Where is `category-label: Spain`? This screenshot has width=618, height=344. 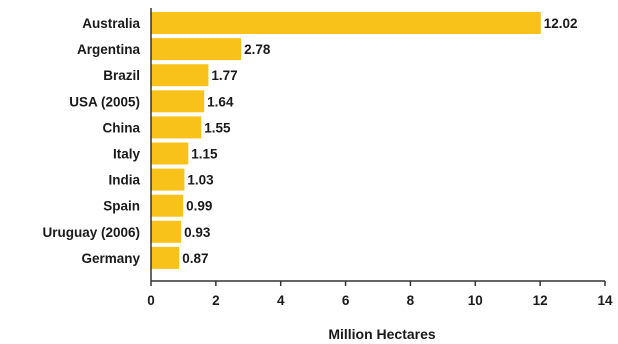 category-label: Spain is located at coordinates (121, 206).